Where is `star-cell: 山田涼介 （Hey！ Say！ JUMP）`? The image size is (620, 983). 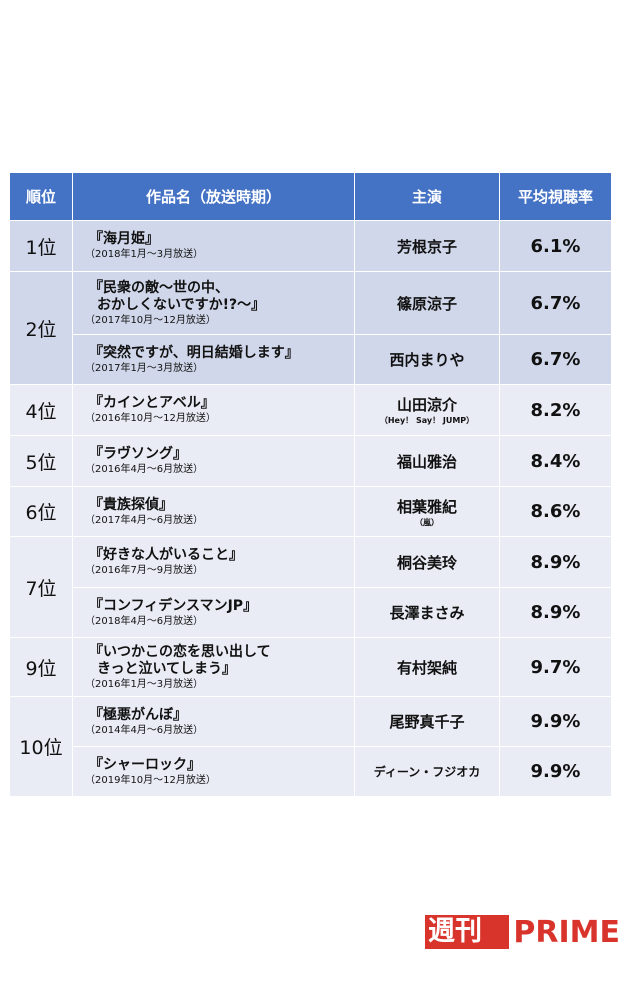
star-cell: 山田涼介 （Hey！ Say！ JUMP） is located at coordinates (427, 410).